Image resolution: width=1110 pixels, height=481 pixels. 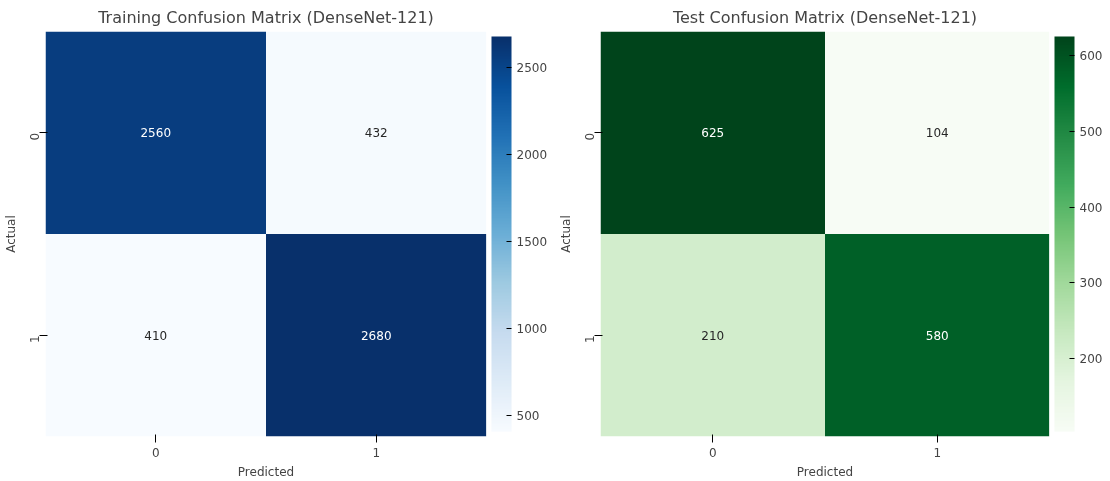 I want to click on data-label: 432, so click(x=376, y=133).